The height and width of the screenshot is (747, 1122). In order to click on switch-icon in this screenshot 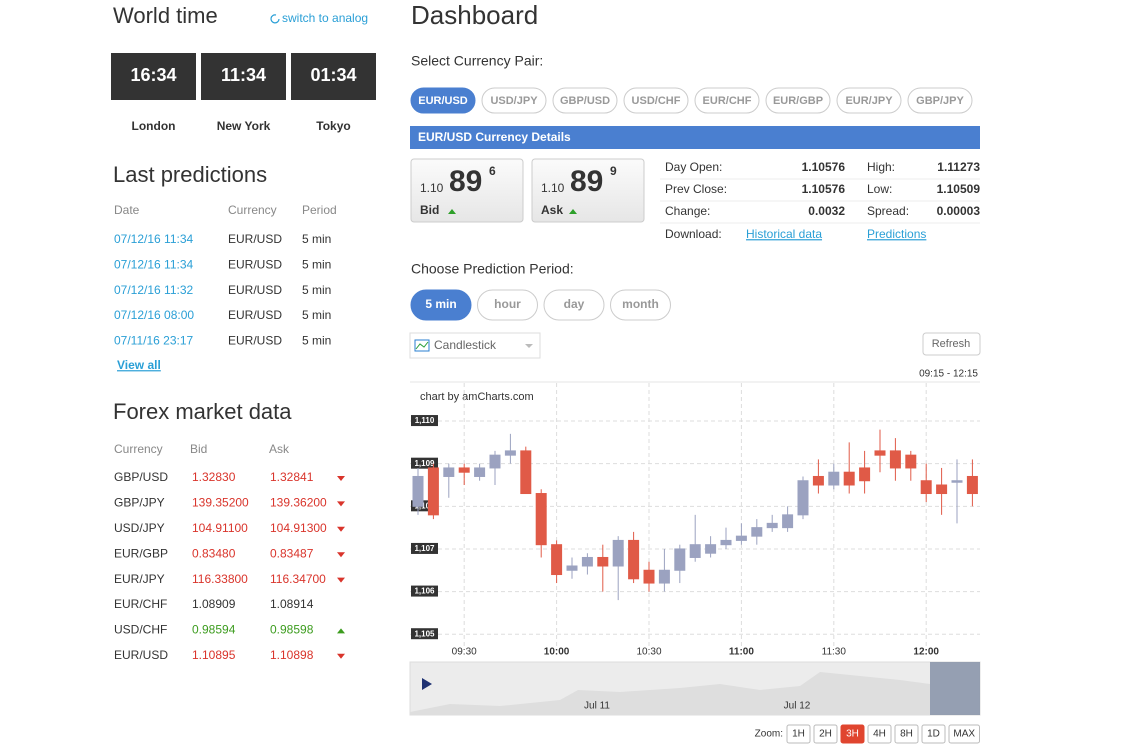, I will do `click(275, 19)`.